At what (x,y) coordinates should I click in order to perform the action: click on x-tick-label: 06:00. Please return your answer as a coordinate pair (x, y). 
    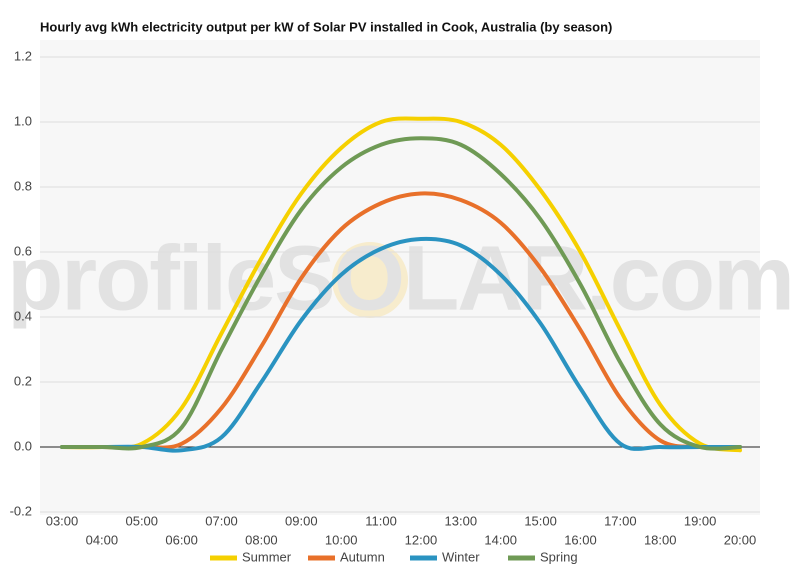
    Looking at the image, I should click on (181, 539).